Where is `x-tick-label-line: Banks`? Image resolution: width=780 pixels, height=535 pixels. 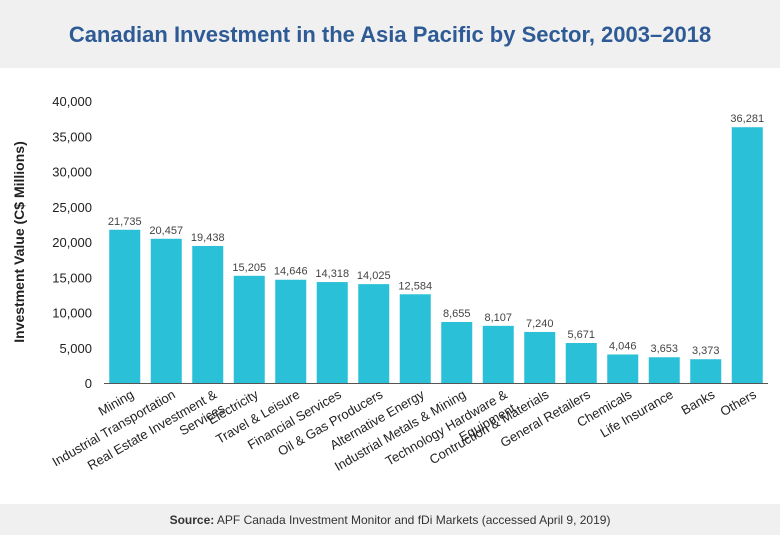 x-tick-label-line: Banks is located at coordinates (697, 401).